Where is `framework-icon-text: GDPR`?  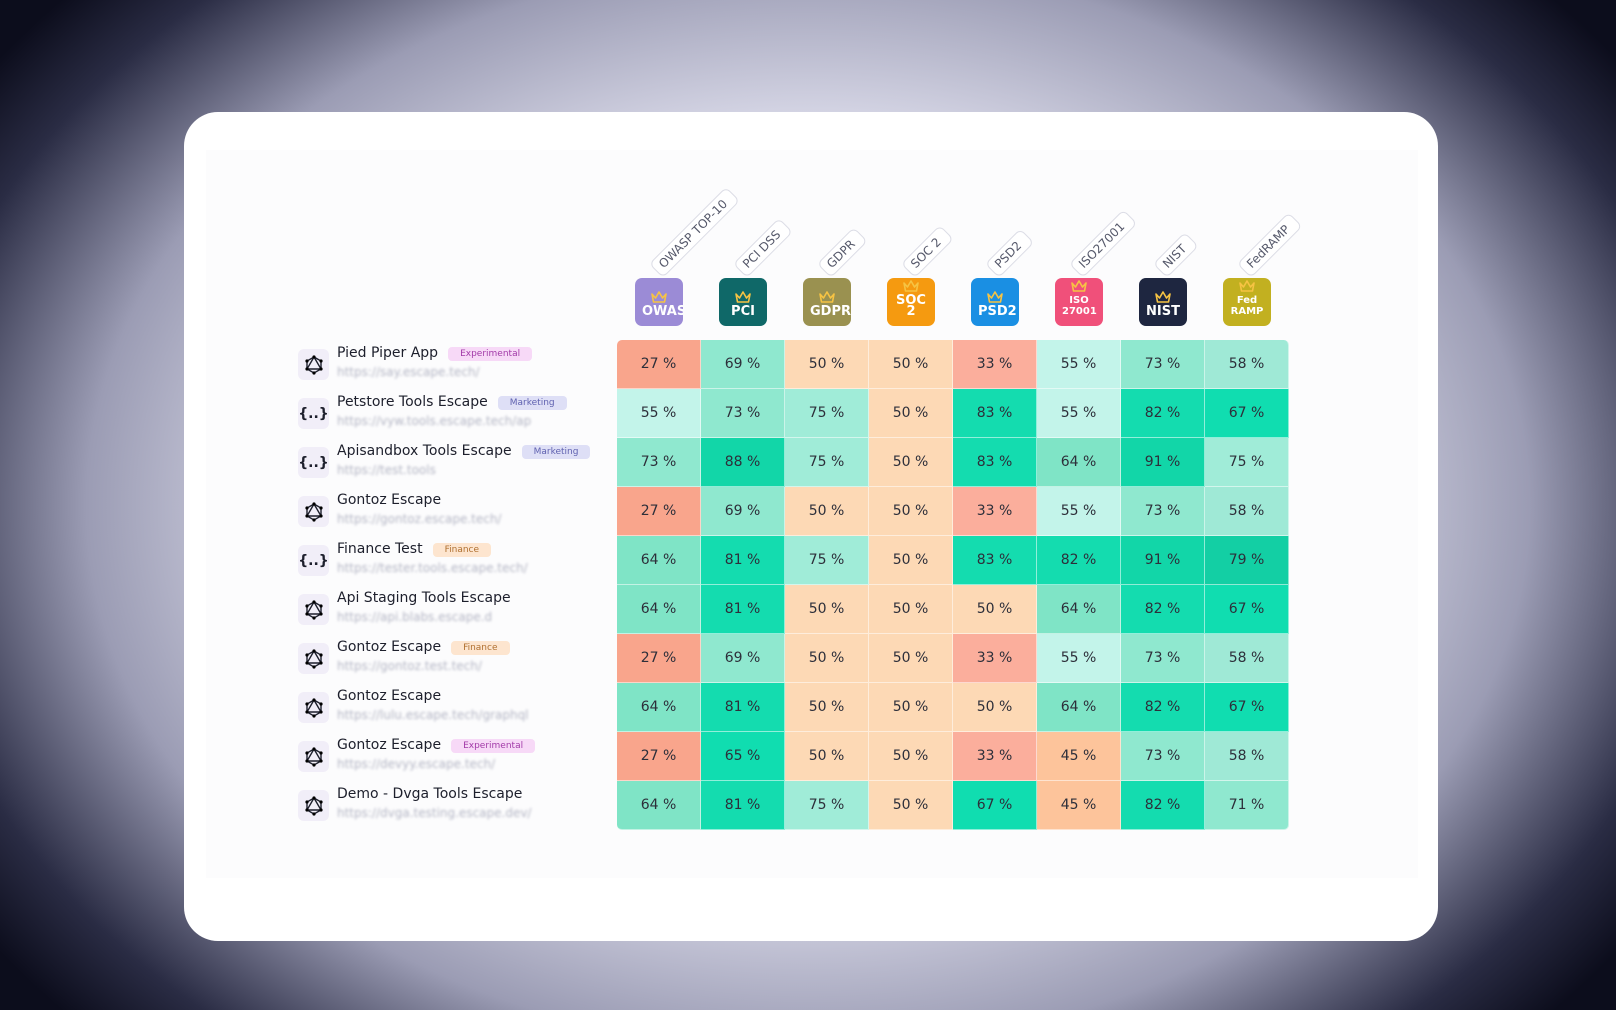
framework-icon-text: GDPR is located at coordinates (830, 311).